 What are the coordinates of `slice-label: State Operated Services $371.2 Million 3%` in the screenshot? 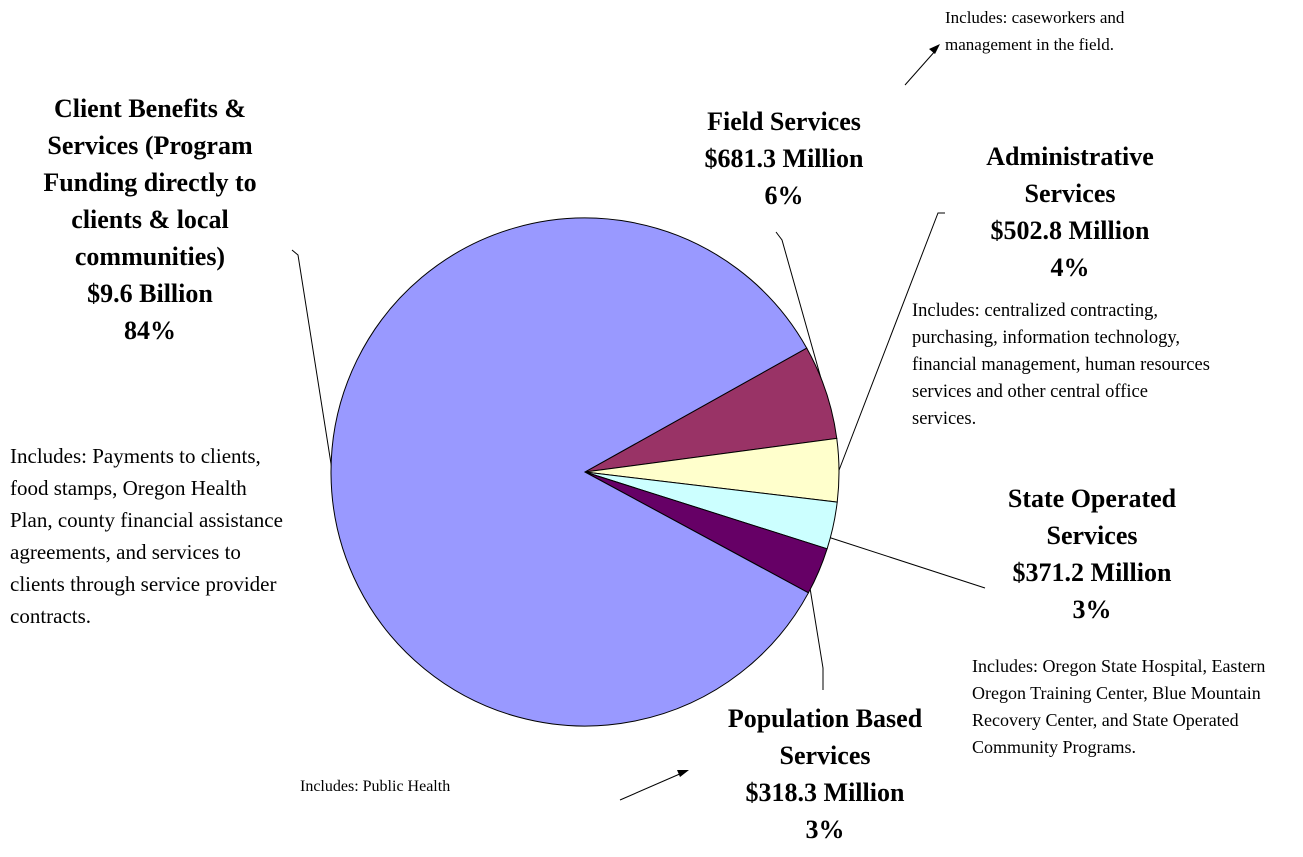 It's located at (1092, 554).